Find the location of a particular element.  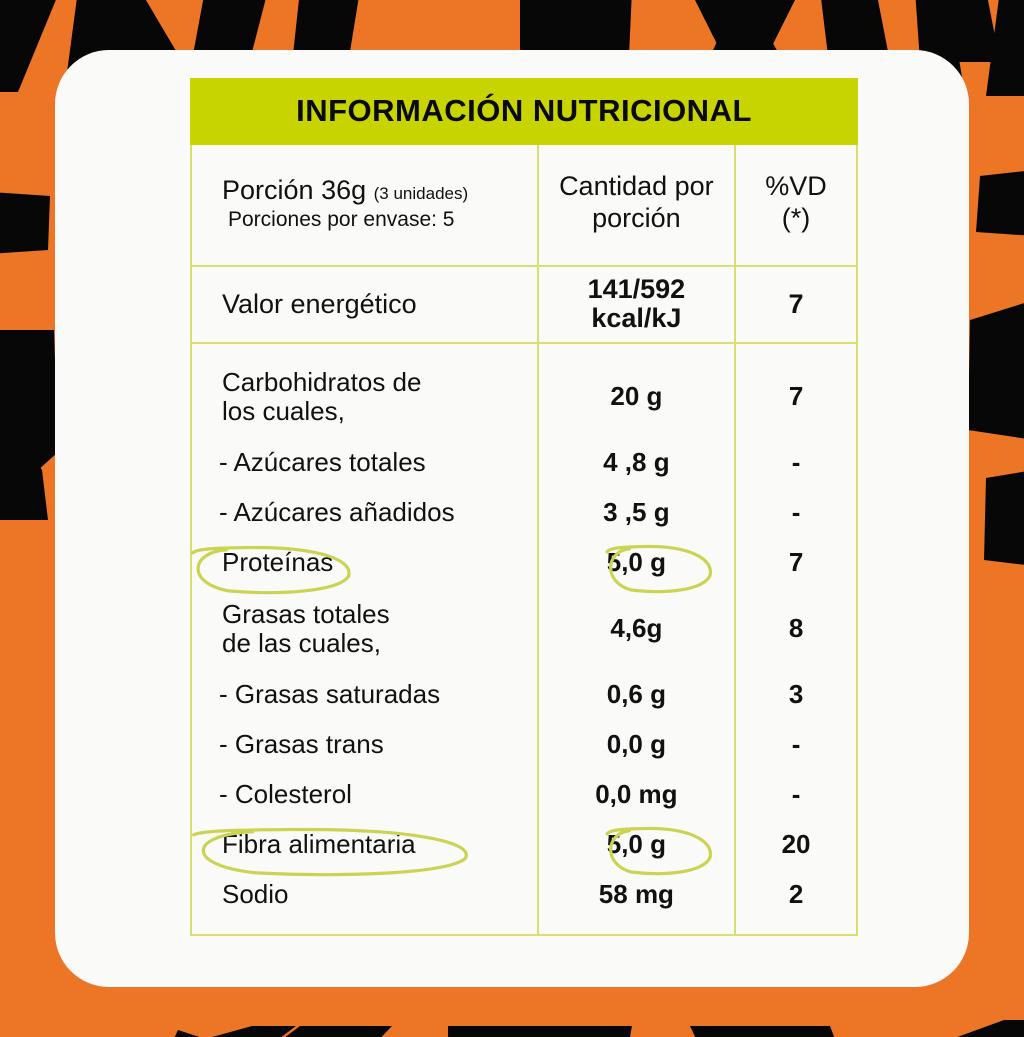

nutrient-value-row: 58 mg is located at coordinates (636, 895).